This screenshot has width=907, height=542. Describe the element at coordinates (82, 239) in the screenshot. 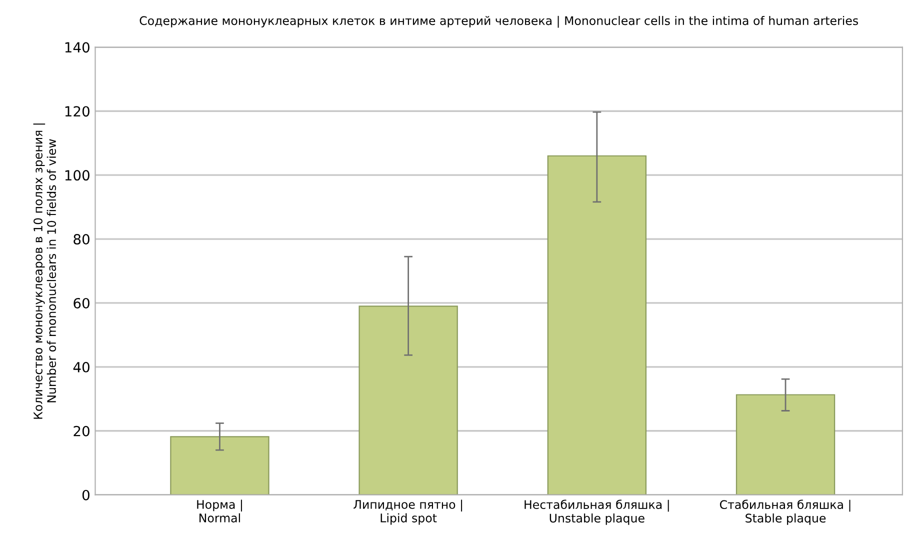

I see `y-tick-label: 80` at that location.